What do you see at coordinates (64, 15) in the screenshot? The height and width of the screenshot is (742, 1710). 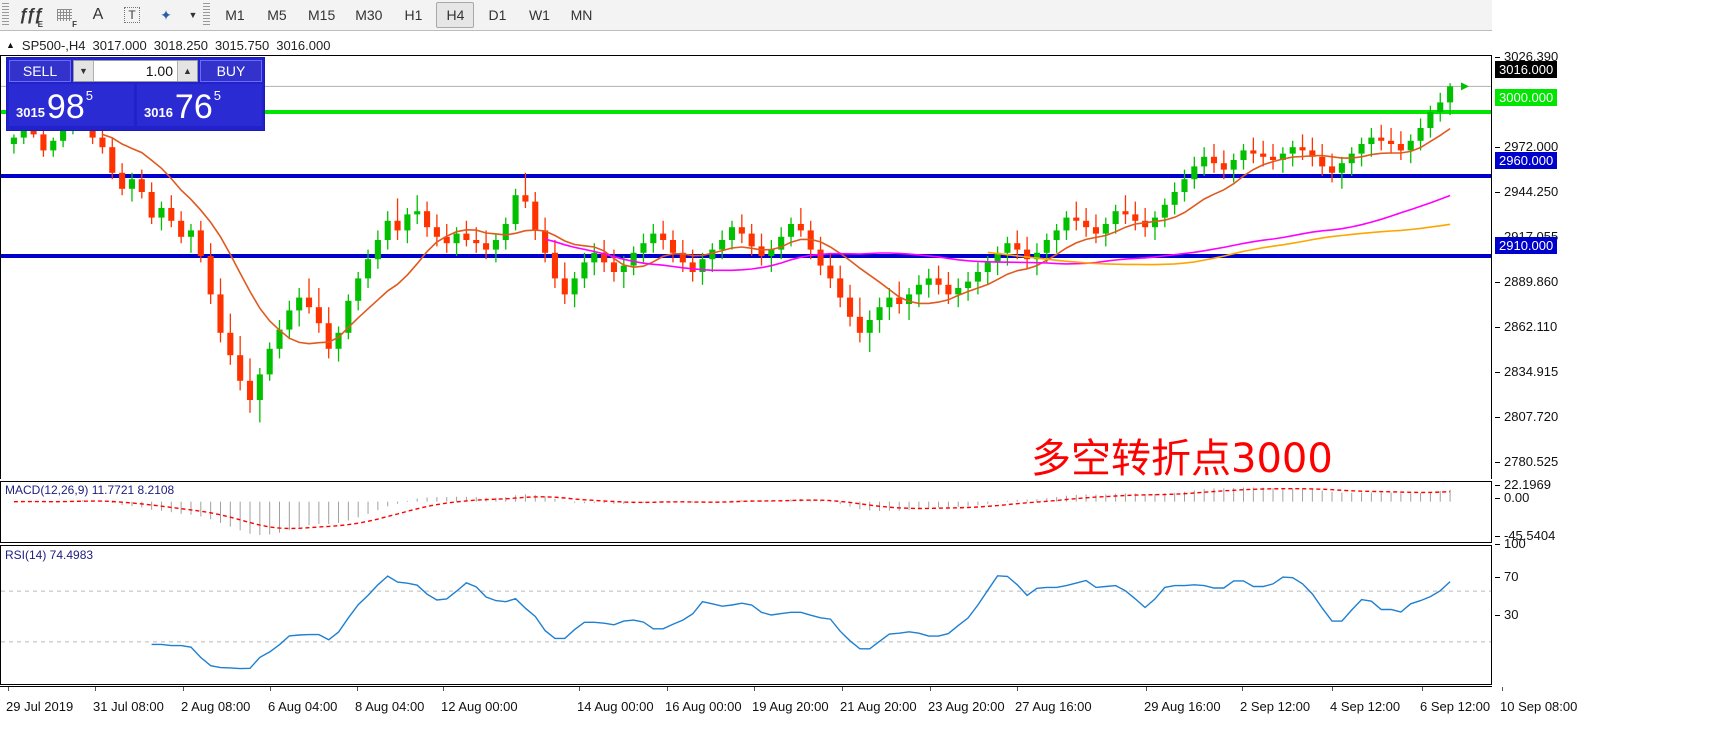 I see `grid-icon: F` at bounding box center [64, 15].